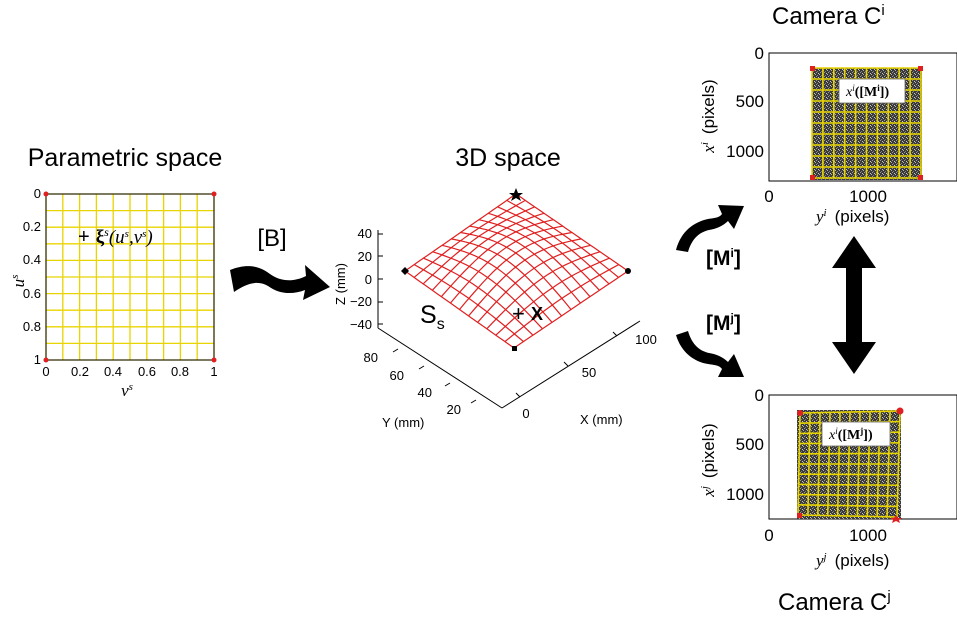 This screenshot has width=957, height=621. What do you see at coordinates (361, 301) in the screenshot?
I see `z-tick-label: −20` at bounding box center [361, 301].